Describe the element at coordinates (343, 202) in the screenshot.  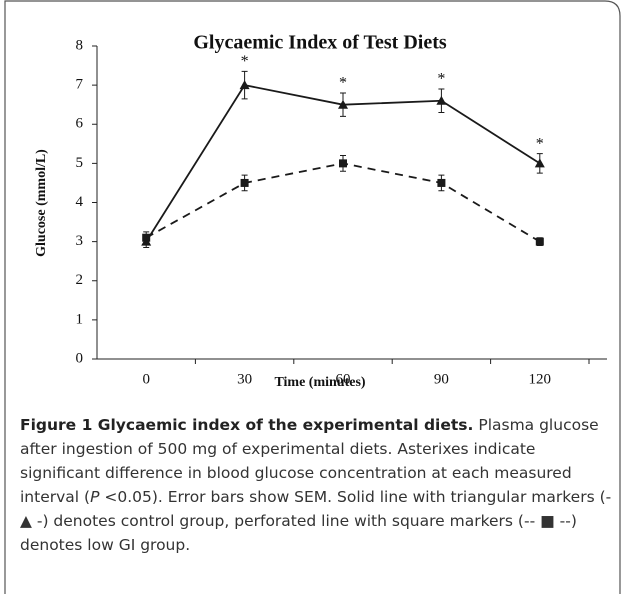
I see `series-line` at that location.